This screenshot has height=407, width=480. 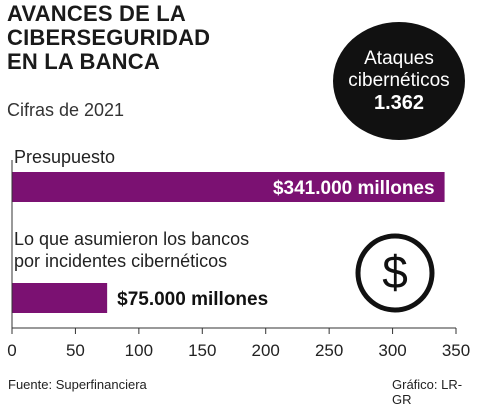 What do you see at coordinates (109, 37) in the screenshot?
I see `title-line-2: CIBERSEGURIDAD` at bounding box center [109, 37].